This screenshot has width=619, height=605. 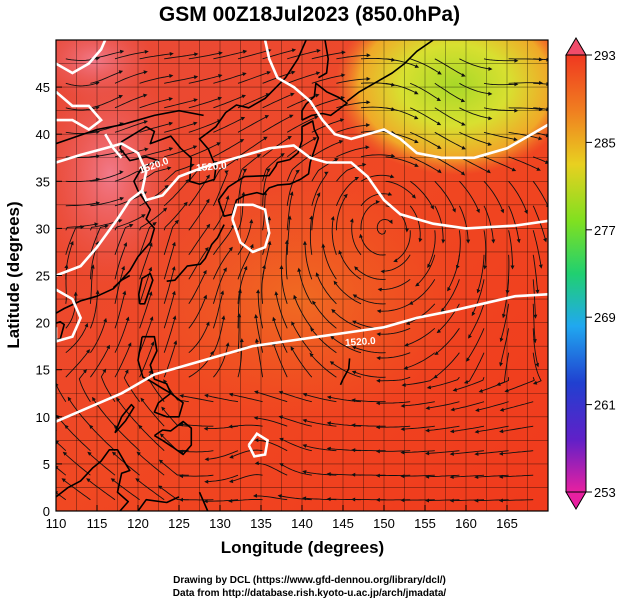 What do you see at coordinates (507, 523) in the screenshot?
I see `x-tick-label: 165` at bounding box center [507, 523].